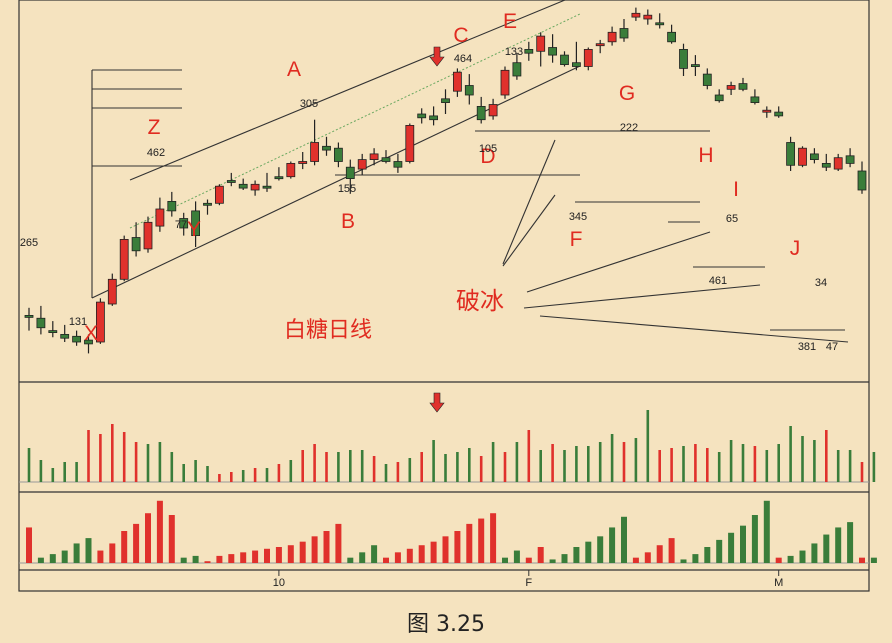  What do you see at coordinates (629, 128) in the screenshot?
I see `price-label: 222` at bounding box center [629, 128].